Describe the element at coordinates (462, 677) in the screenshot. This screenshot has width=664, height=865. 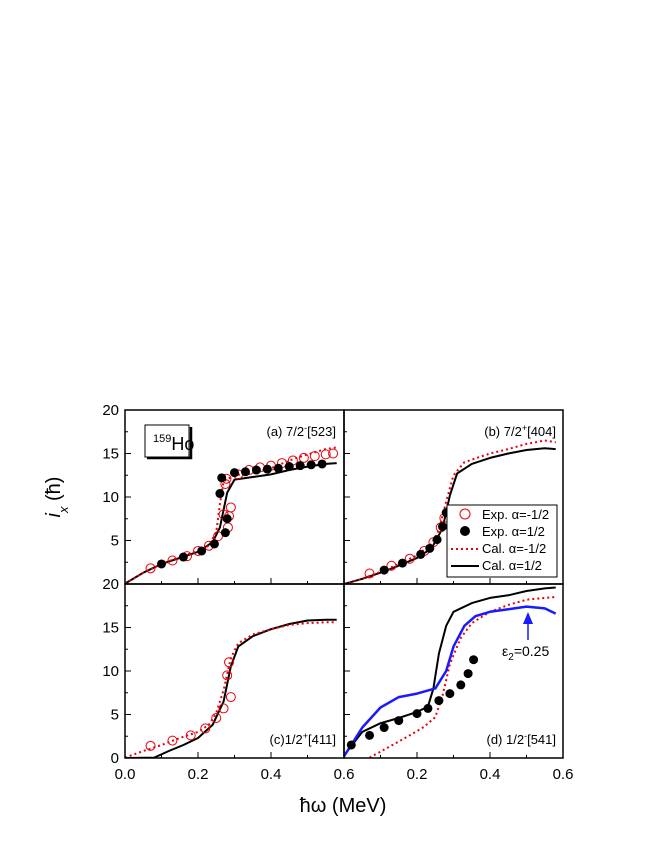
I see `panel-d-cal-minus-line` at that location.